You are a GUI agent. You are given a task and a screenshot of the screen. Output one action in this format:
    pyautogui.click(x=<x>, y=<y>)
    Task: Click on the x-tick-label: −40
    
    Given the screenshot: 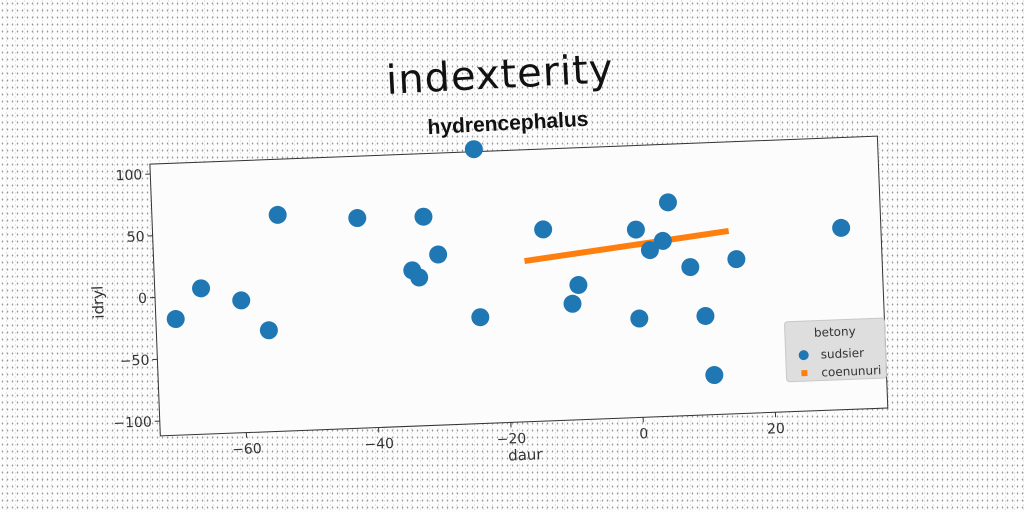 What is the action you would take?
    pyautogui.click(x=379, y=444)
    